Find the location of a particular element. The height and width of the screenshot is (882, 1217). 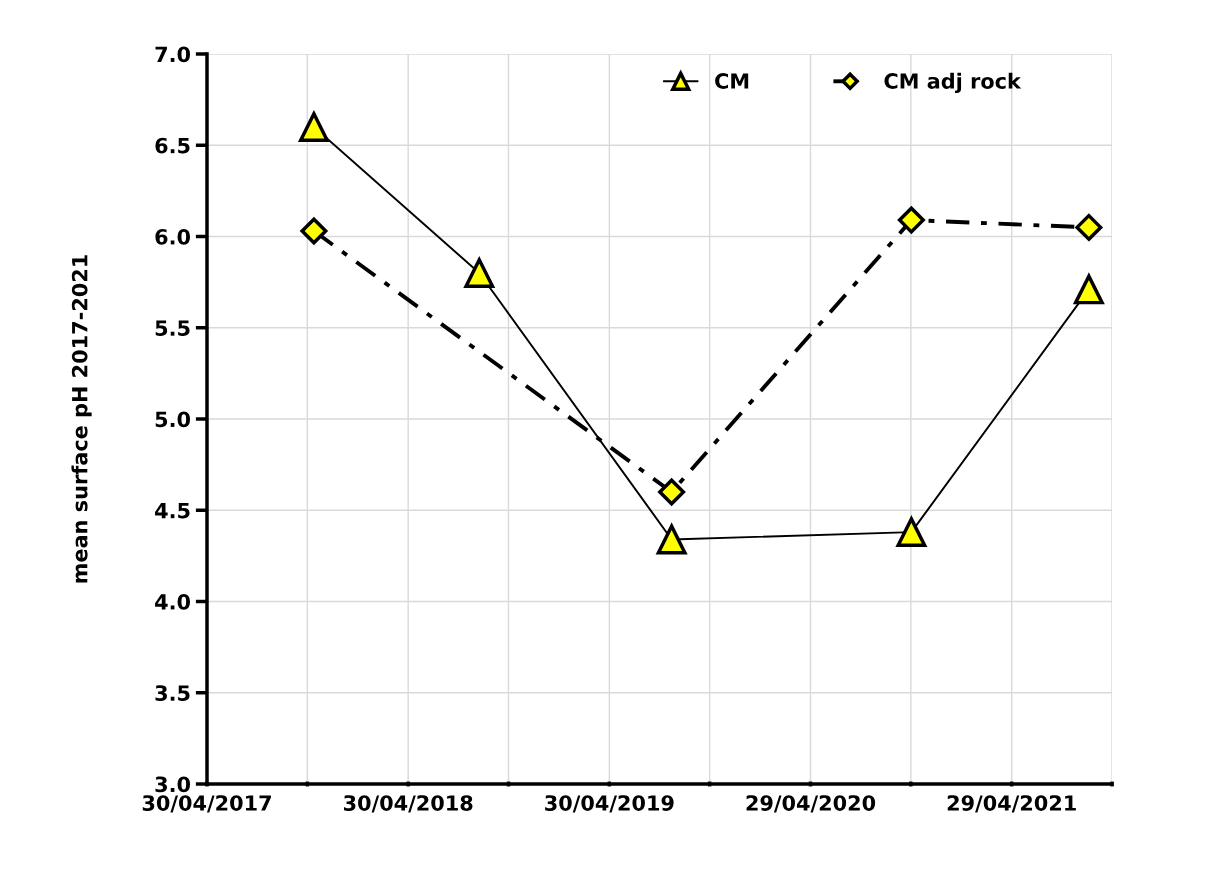

x-tick-label: 30/04/2017 is located at coordinates (206, 804).